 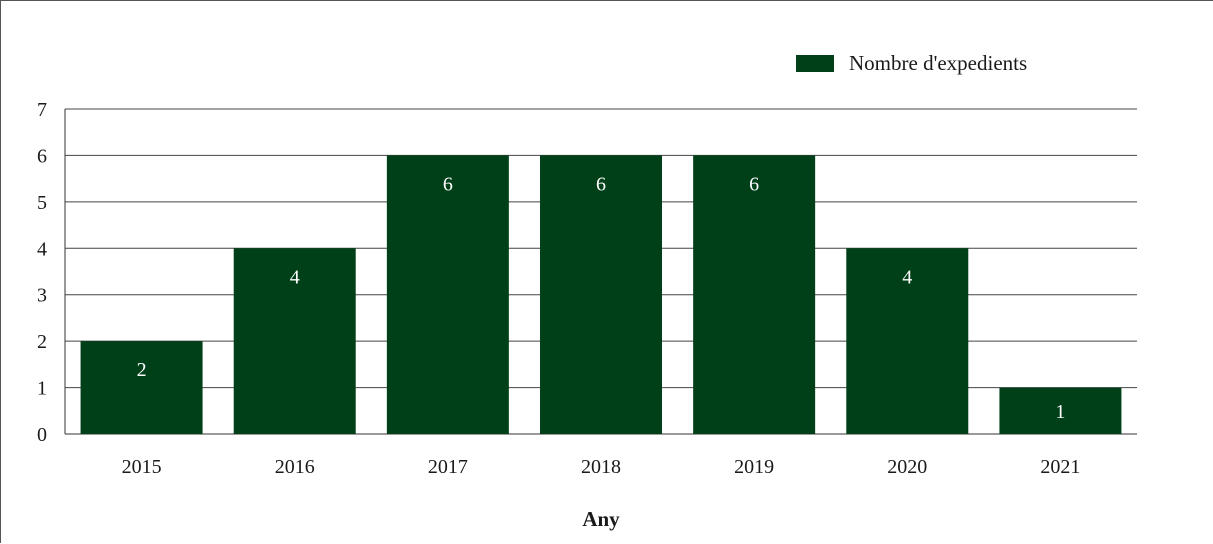 What do you see at coordinates (42, 272) in the screenshot?
I see `y-axis-ticks: 0 1 2 3 4 5 6 7` at bounding box center [42, 272].